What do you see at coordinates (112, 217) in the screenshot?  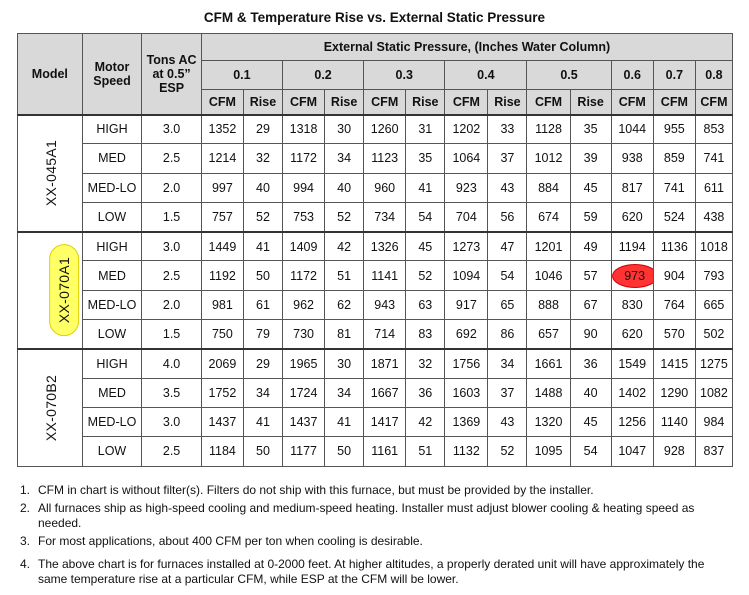 I see `motor-speed-cell: LOW` at bounding box center [112, 217].